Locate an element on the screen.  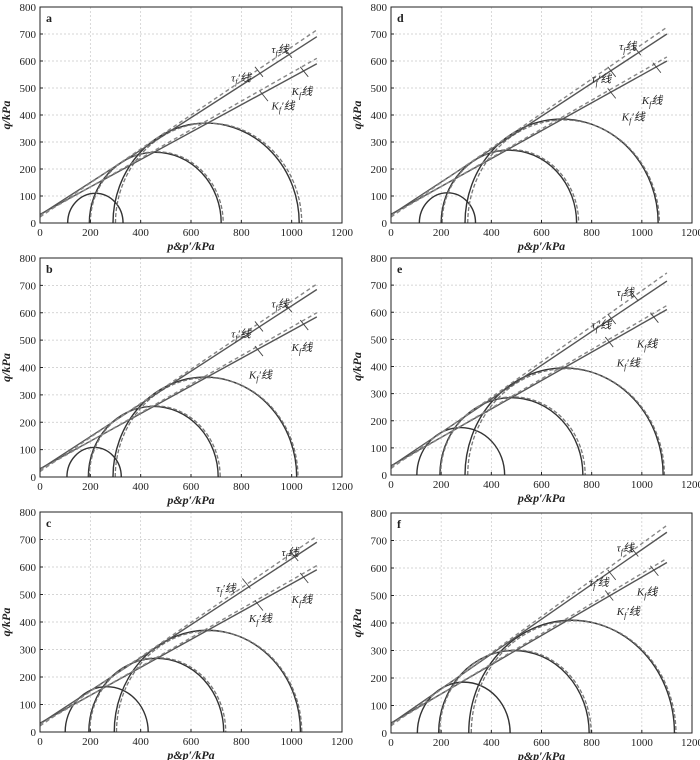
y-tick-label: 700 is located at coordinates (28, 35).